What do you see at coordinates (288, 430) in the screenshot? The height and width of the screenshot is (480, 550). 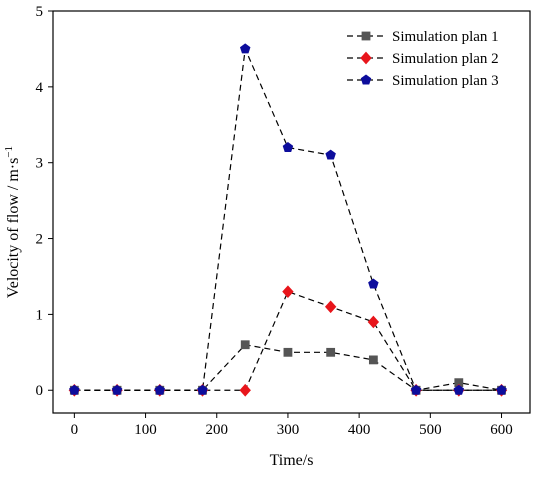 I see `x-tick-label: 300` at bounding box center [288, 430].